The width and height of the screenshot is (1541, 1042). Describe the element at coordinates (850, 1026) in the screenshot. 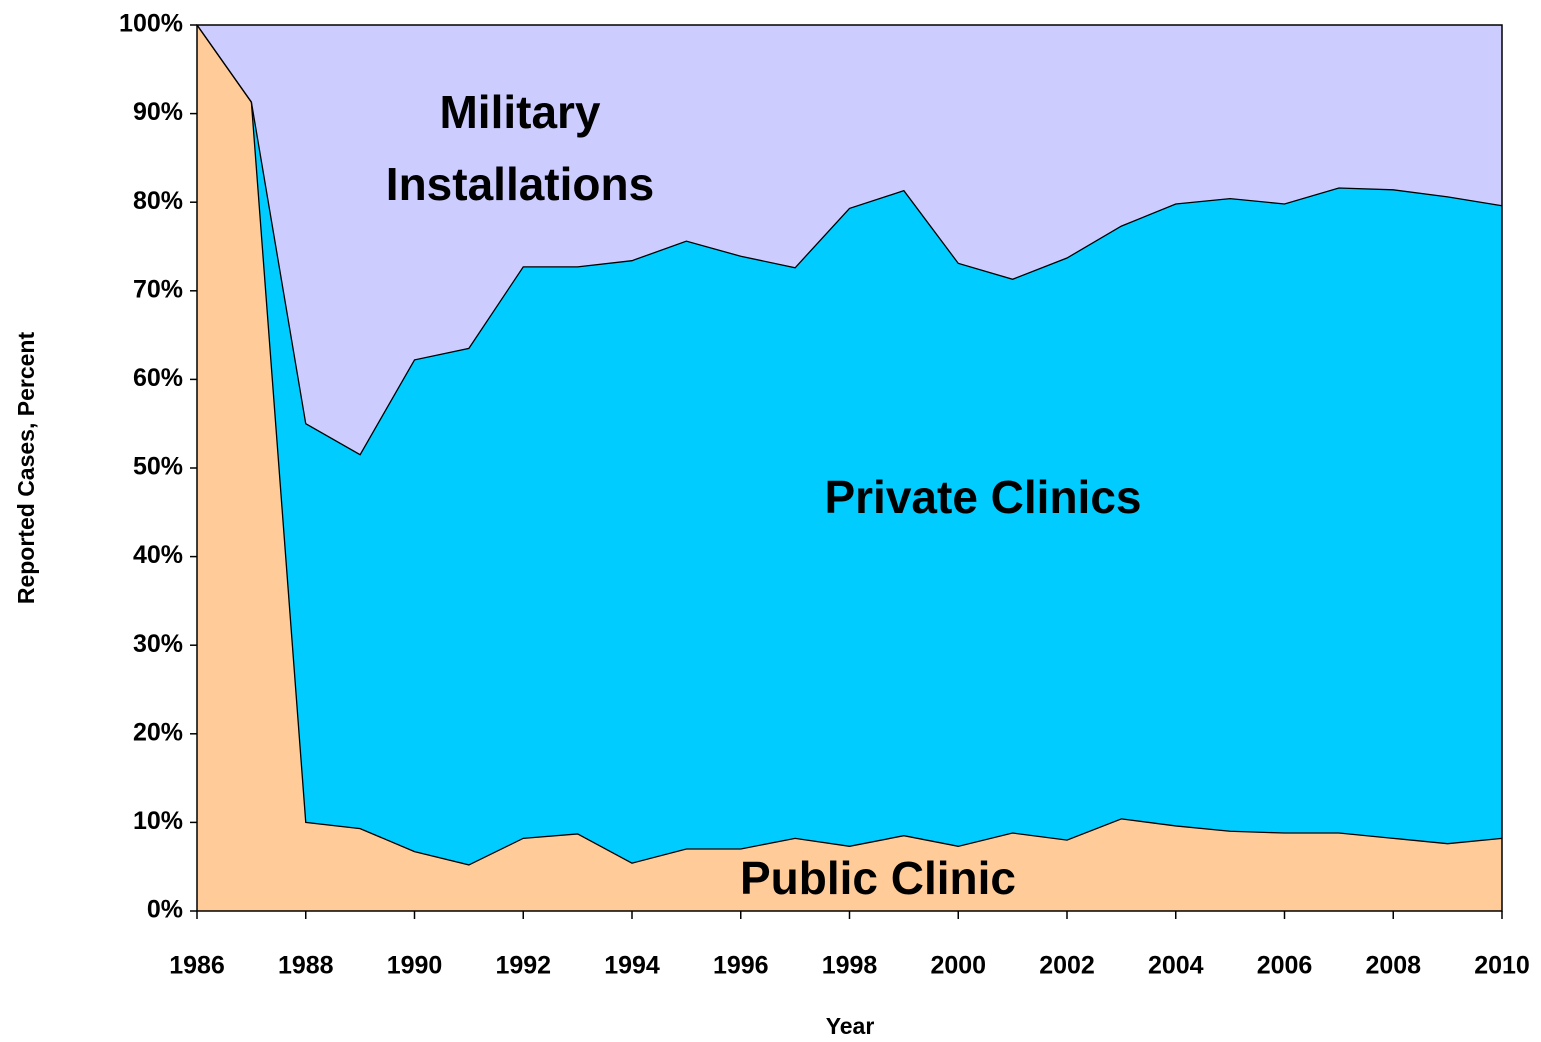

I see `x-axis-title: Year` at that location.